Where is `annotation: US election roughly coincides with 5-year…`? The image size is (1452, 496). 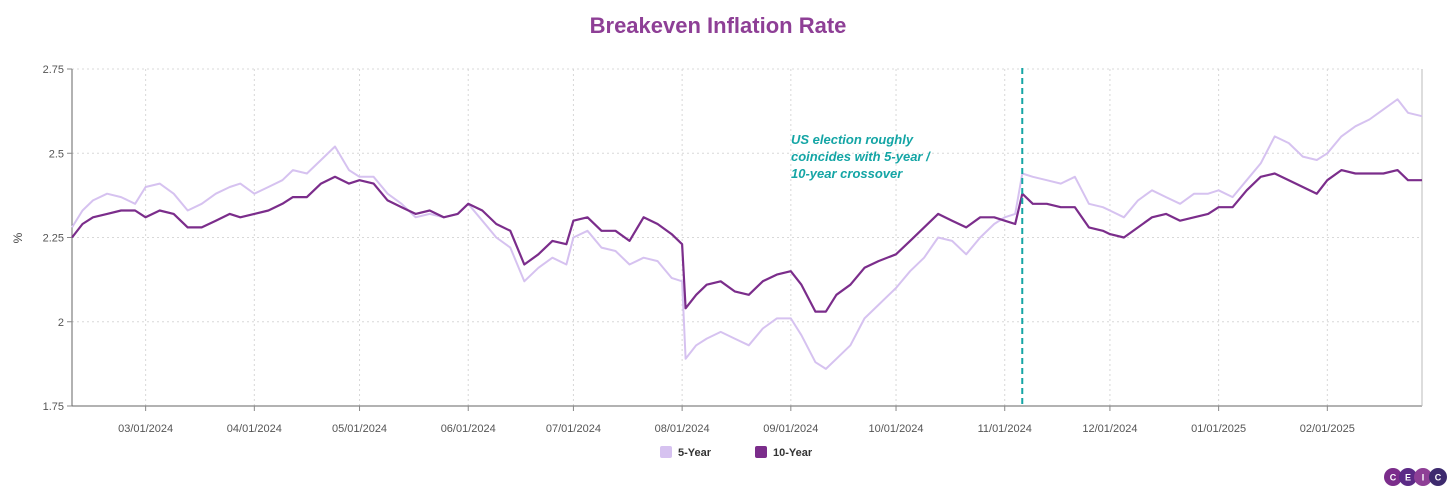 annotation: US election roughly coincides with 5-year… is located at coordinates (861, 156).